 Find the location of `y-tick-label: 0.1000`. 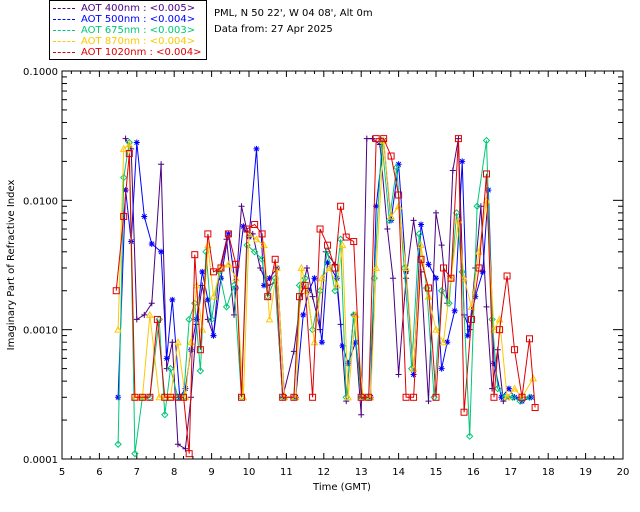

y-tick-label: 0.1000 is located at coordinates (40, 72).